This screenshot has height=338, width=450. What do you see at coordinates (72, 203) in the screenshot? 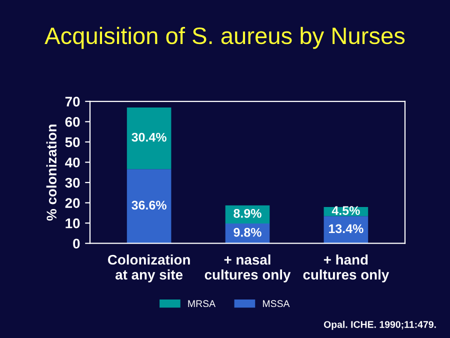
I see `y-tick-label: 20` at bounding box center [72, 203].